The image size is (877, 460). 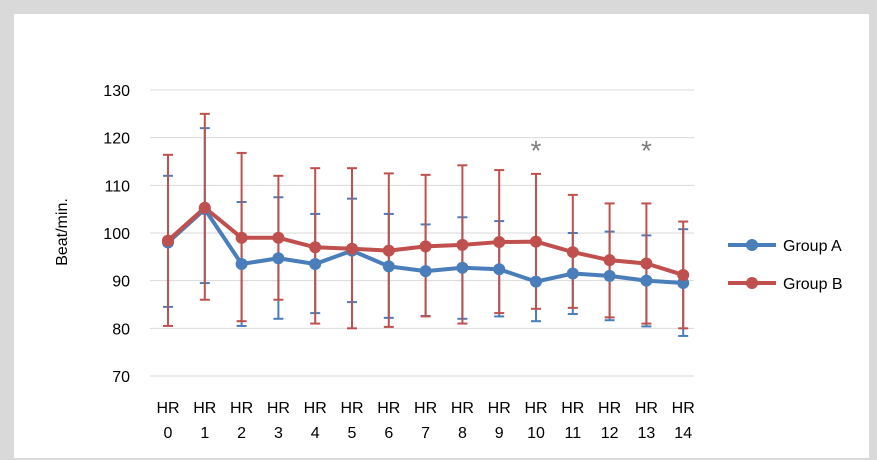 What do you see at coordinates (278, 433) in the screenshot?
I see `x-tick-label-line2: 3` at bounding box center [278, 433].